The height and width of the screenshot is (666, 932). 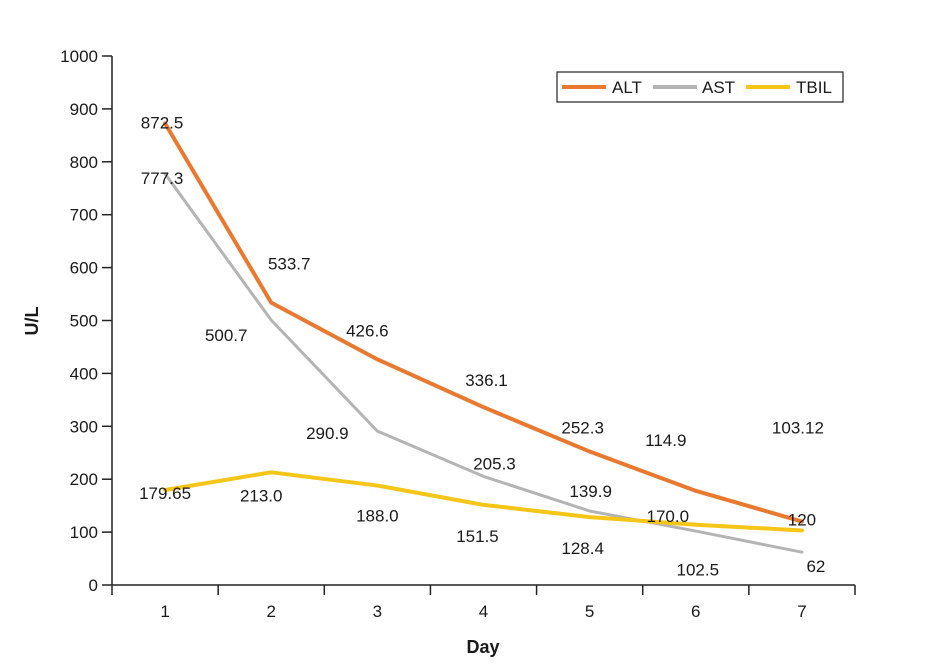 I want to click on ast-data-label: 500.7, so click(x=226, y=335).